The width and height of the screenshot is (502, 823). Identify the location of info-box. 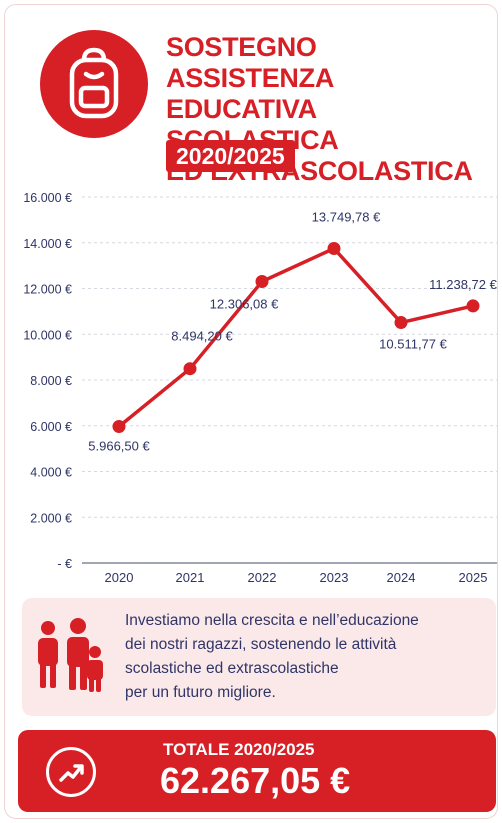
(259, 657).